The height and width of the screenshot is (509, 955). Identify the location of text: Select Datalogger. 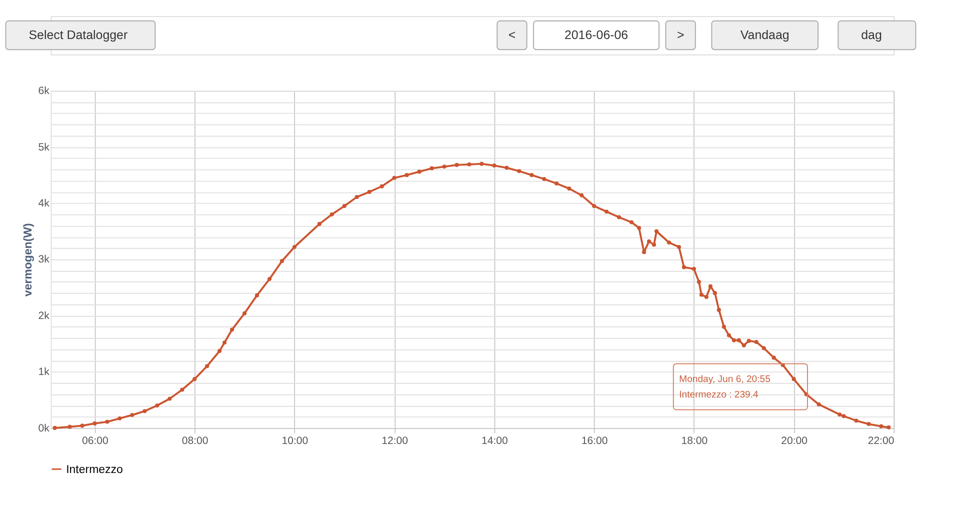
(78, 35).